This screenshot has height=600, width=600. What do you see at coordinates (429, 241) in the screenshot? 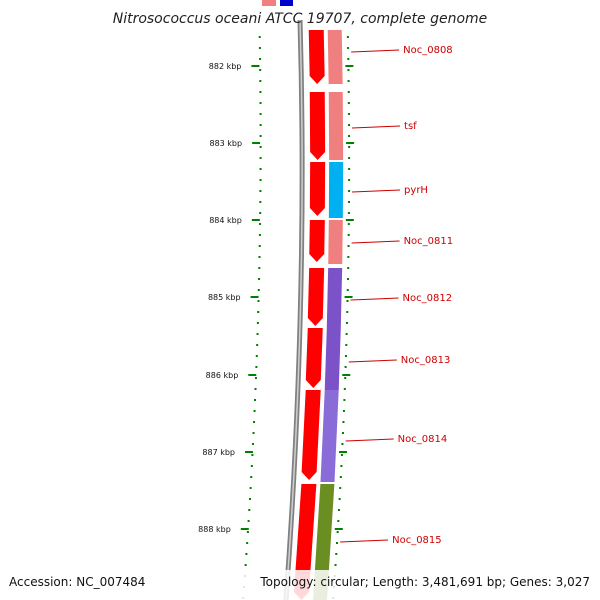
I see `gene-label-noc_0811: Noc_0811` at bounding box center [429, 241].